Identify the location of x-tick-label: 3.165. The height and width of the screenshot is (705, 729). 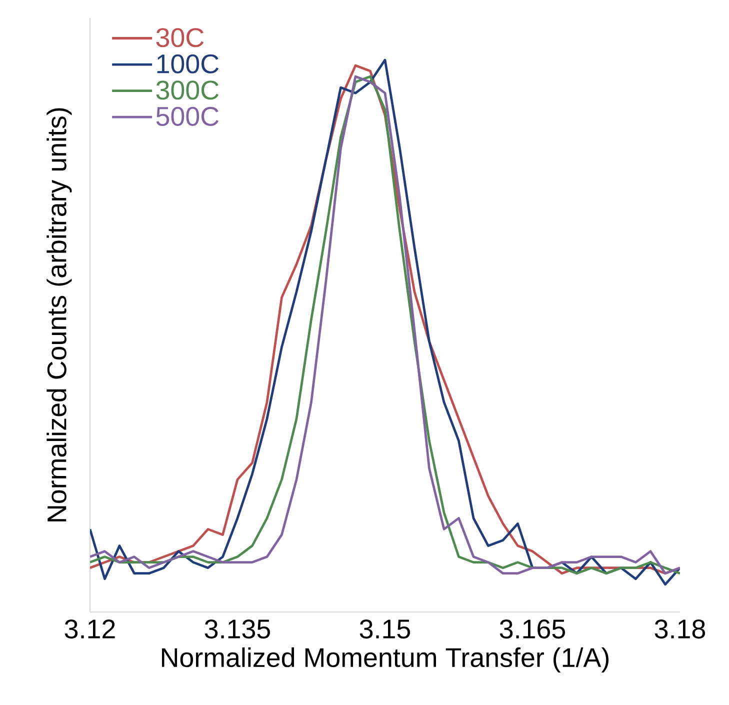
(533, 629).